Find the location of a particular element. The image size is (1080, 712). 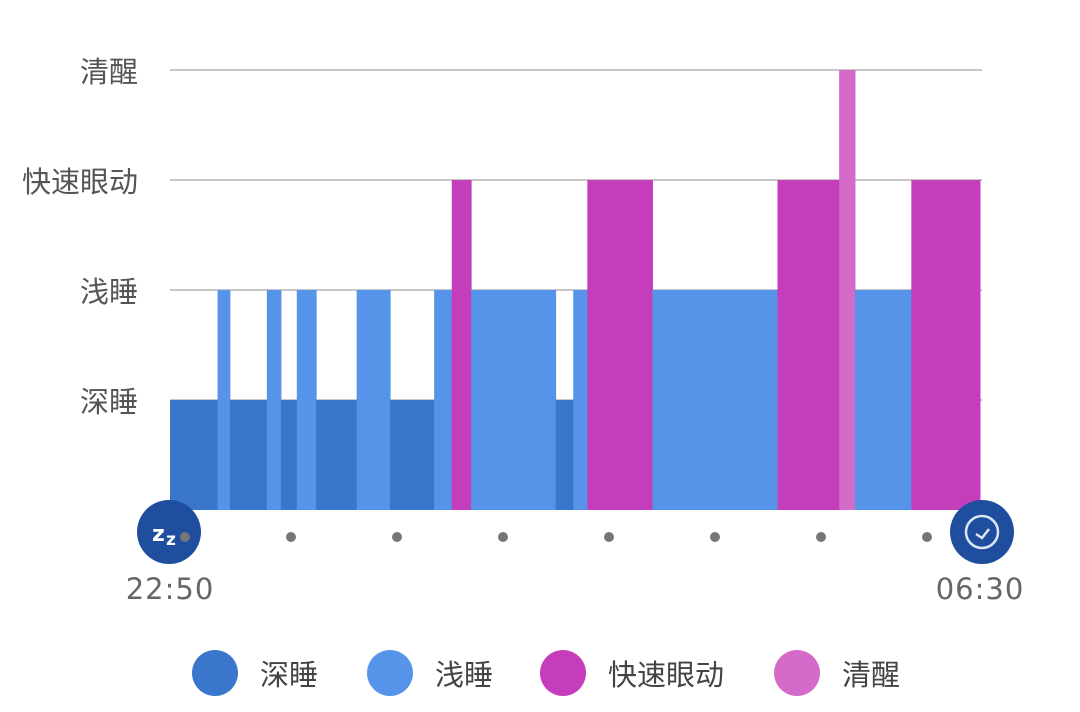

legend-label: 浅睡 is located at coordinates (464, 675).